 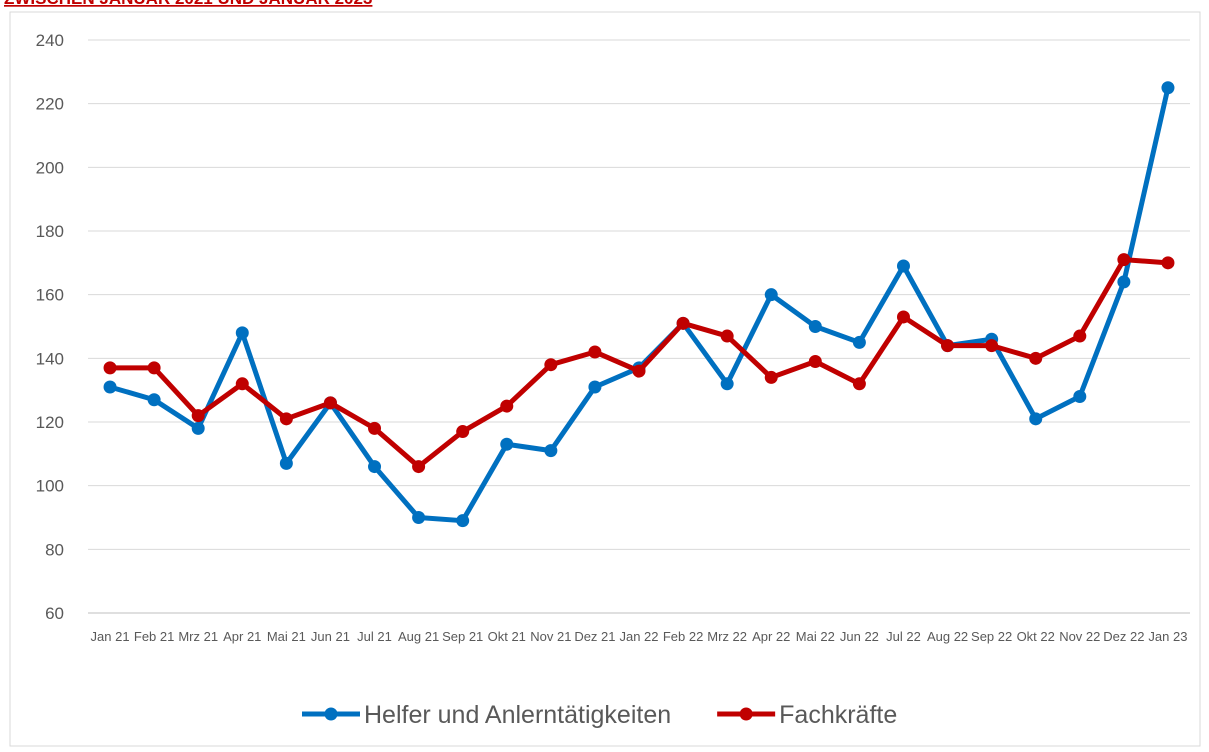 I want to click on x-tick-label: Feb 21, so click(x=154, y=636).